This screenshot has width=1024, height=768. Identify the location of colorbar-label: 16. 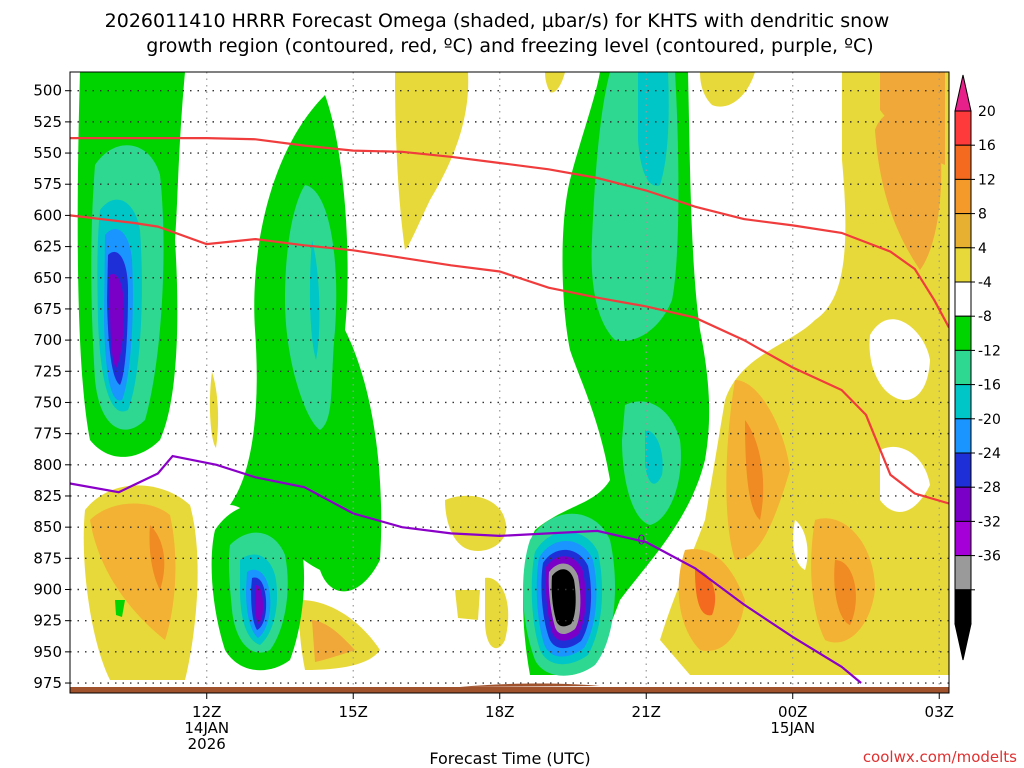
(987, 146).